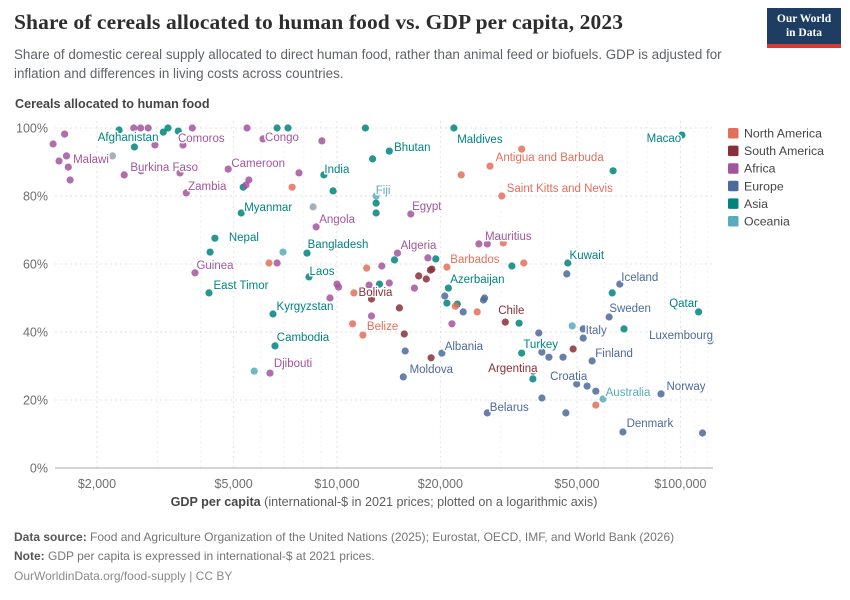 The image size is (850, 600). Describe the element at coordinates (776, 151) in the screenshot. I see `legend-item-south-america: South America` at that location.